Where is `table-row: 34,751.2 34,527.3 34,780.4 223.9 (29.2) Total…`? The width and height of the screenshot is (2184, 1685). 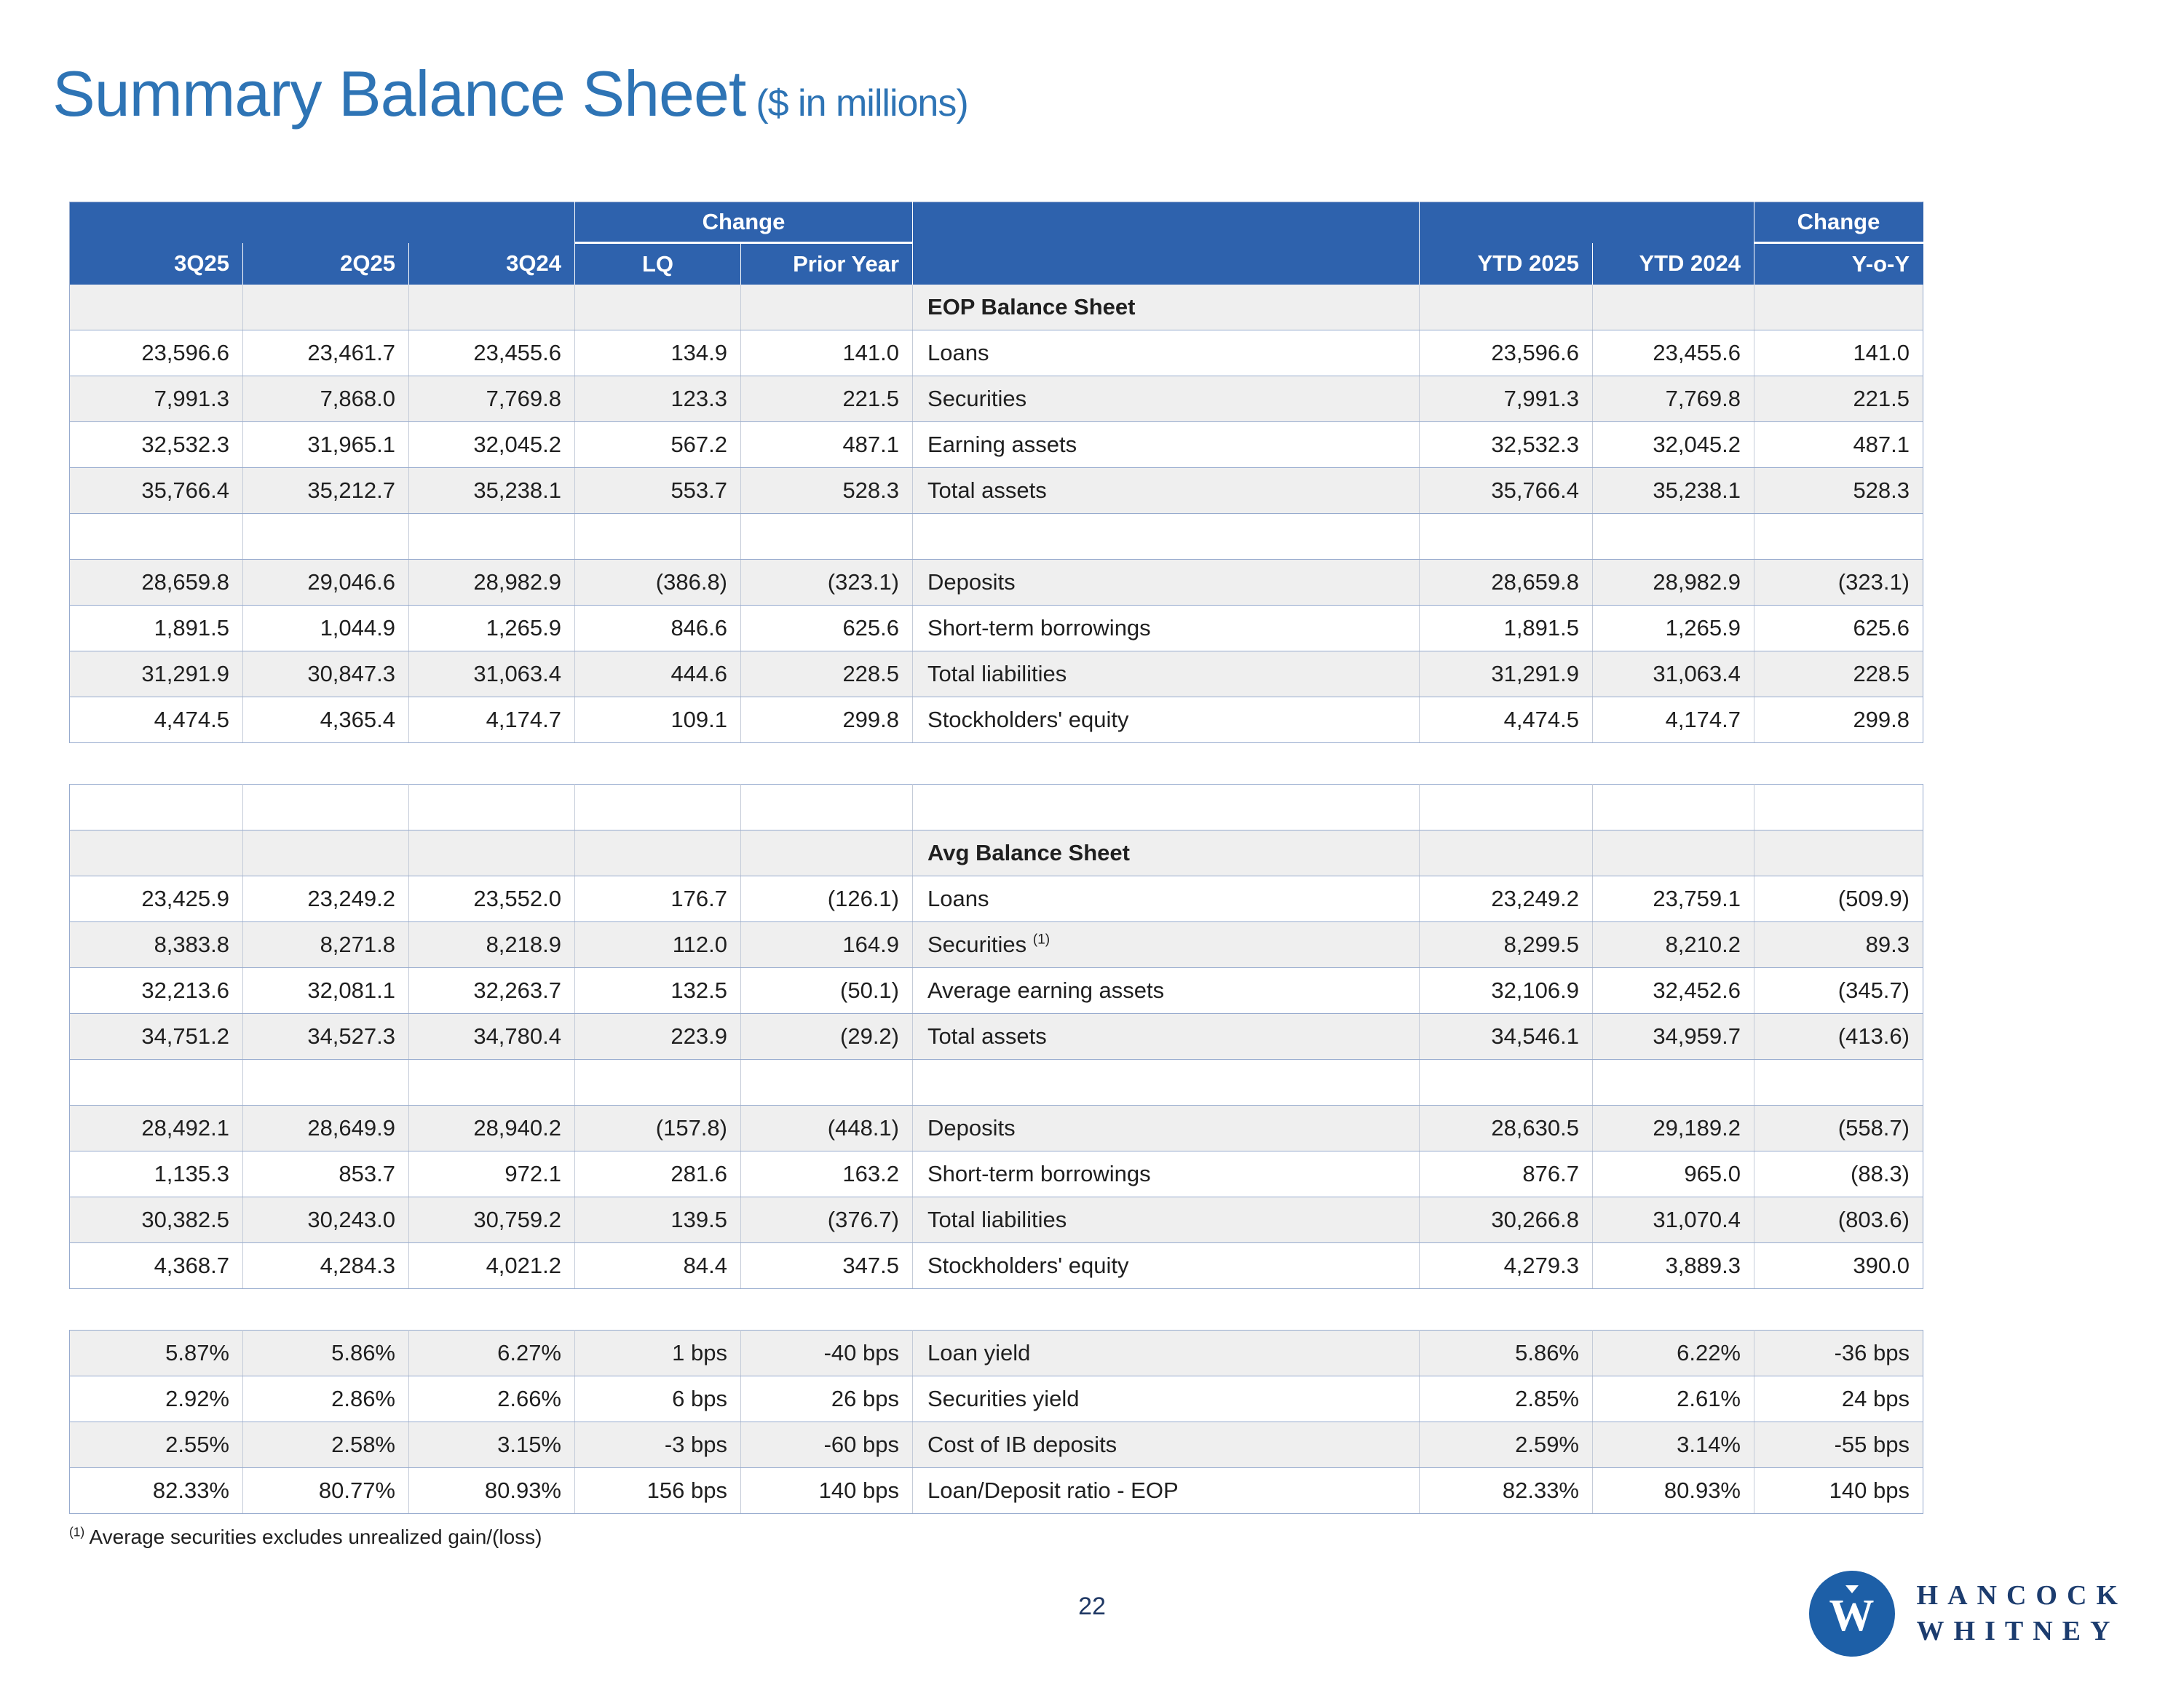
table-row: 34,751.2 34,527.3 34,780.4 223.9 (29.2) Total… is located at coordinates (996, 1036).